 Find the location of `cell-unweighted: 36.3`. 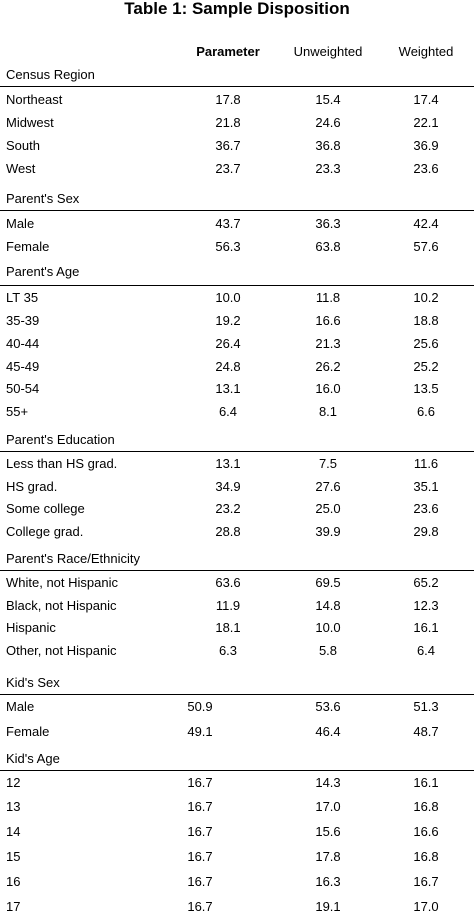

cell-unweighted: 36.3 is located at coordinates (328, 223).